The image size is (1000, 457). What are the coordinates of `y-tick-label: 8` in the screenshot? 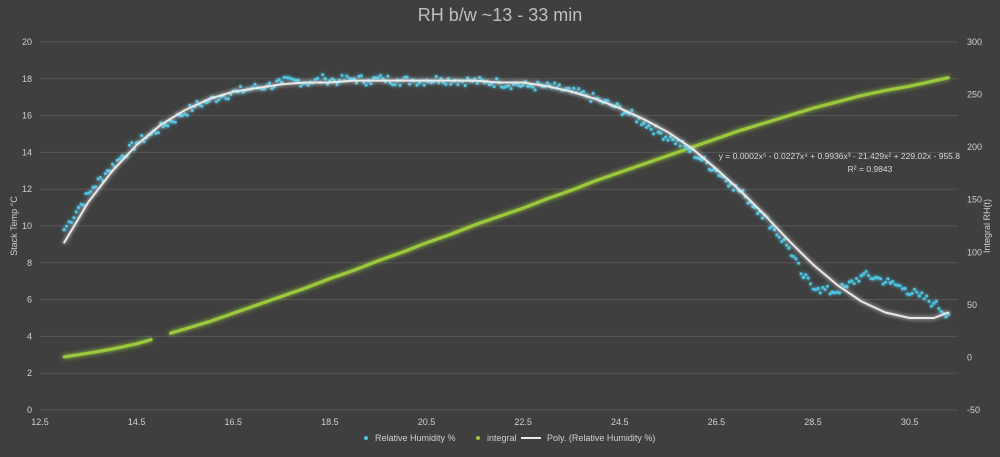 It's located at (29, 263).